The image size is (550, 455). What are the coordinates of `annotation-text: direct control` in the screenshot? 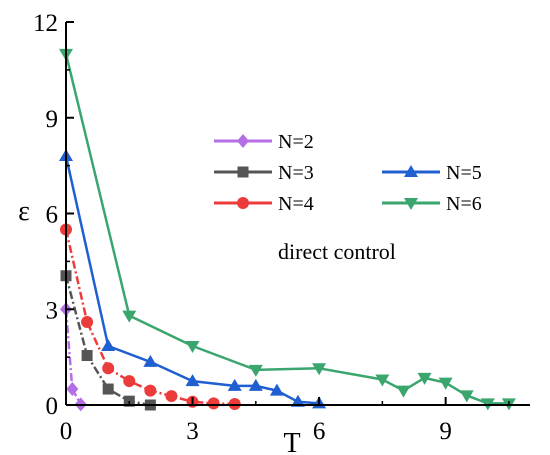 It's located at (337, 251).